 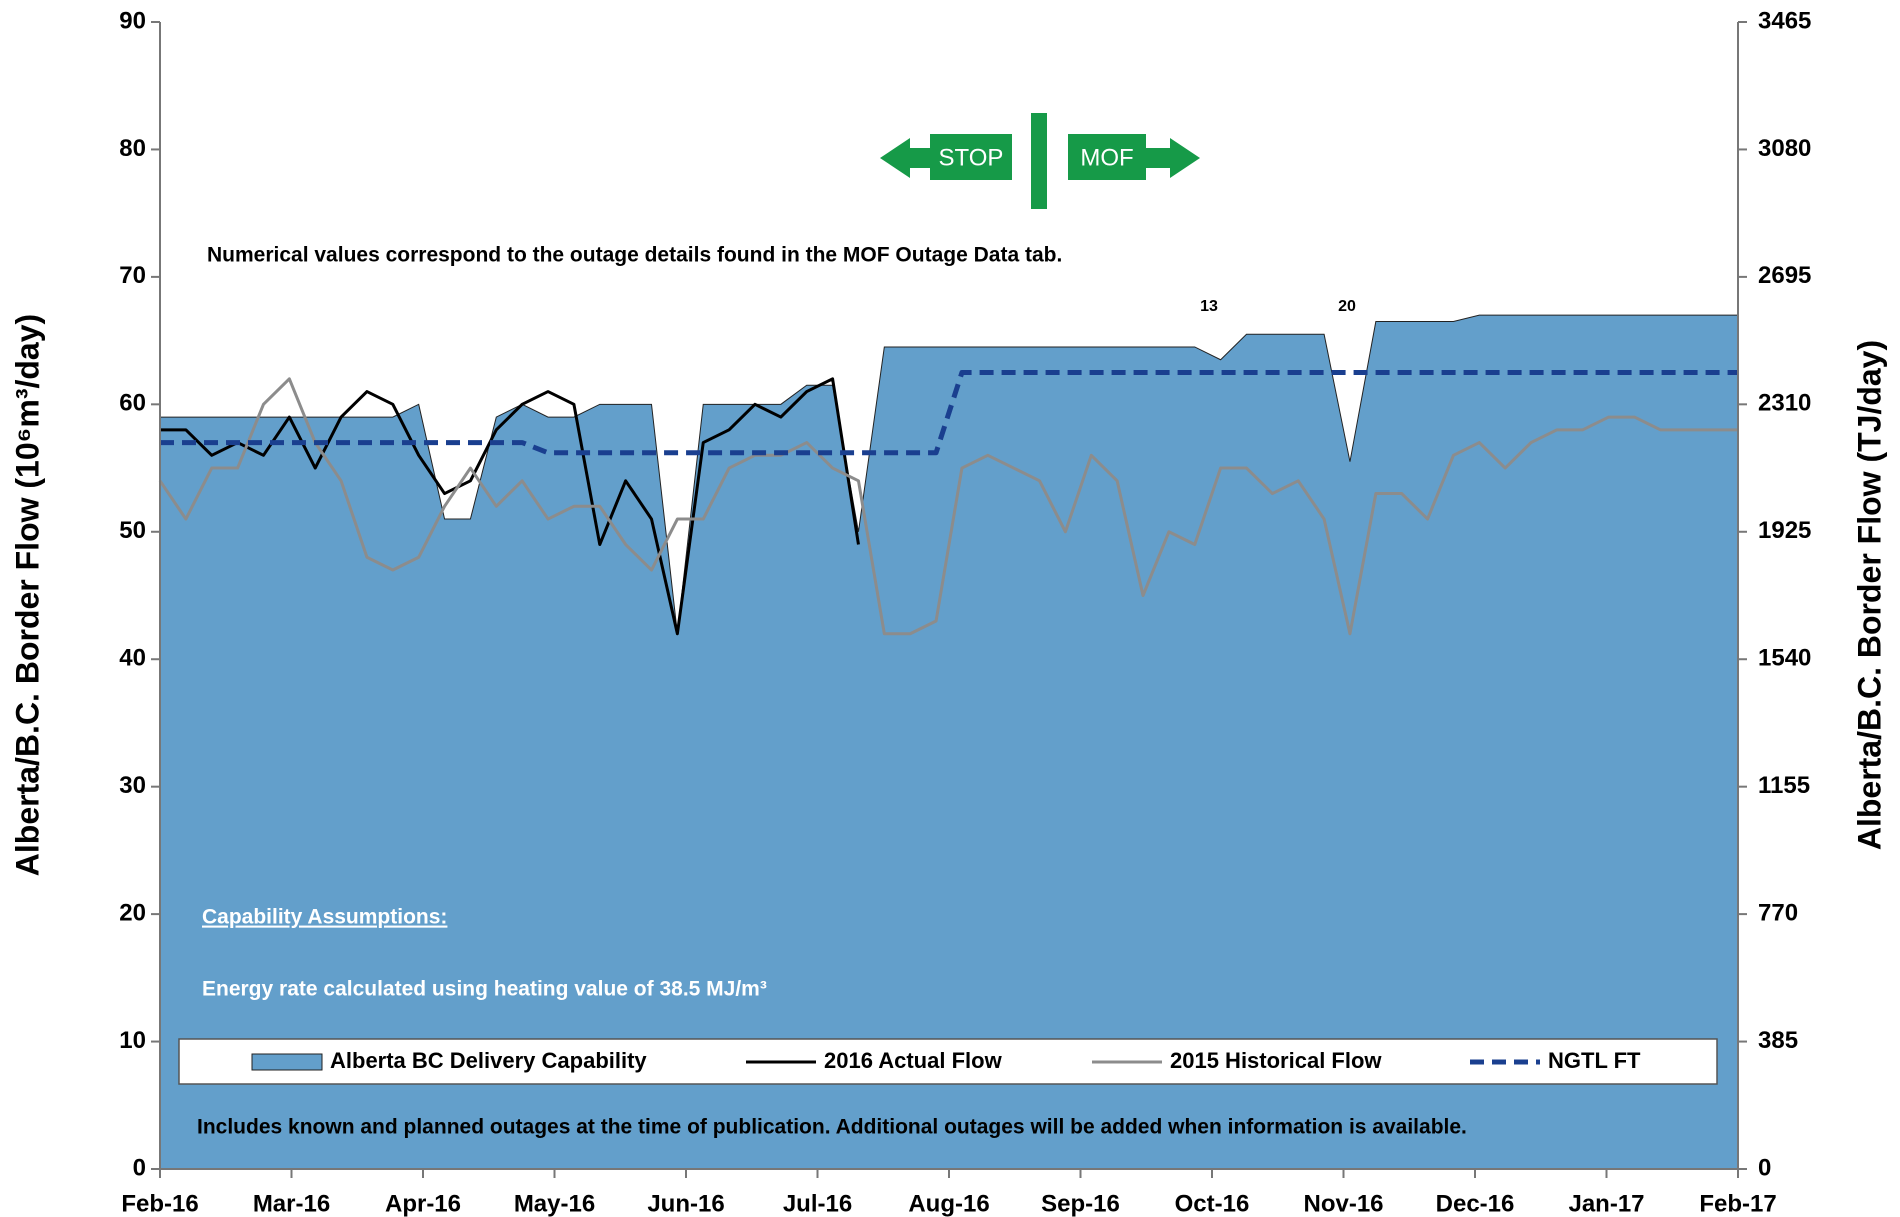 I want to click on y2-axis-title: Alberta/B.C. Border Flow (TJ/day), so click(x=1869, y=595).